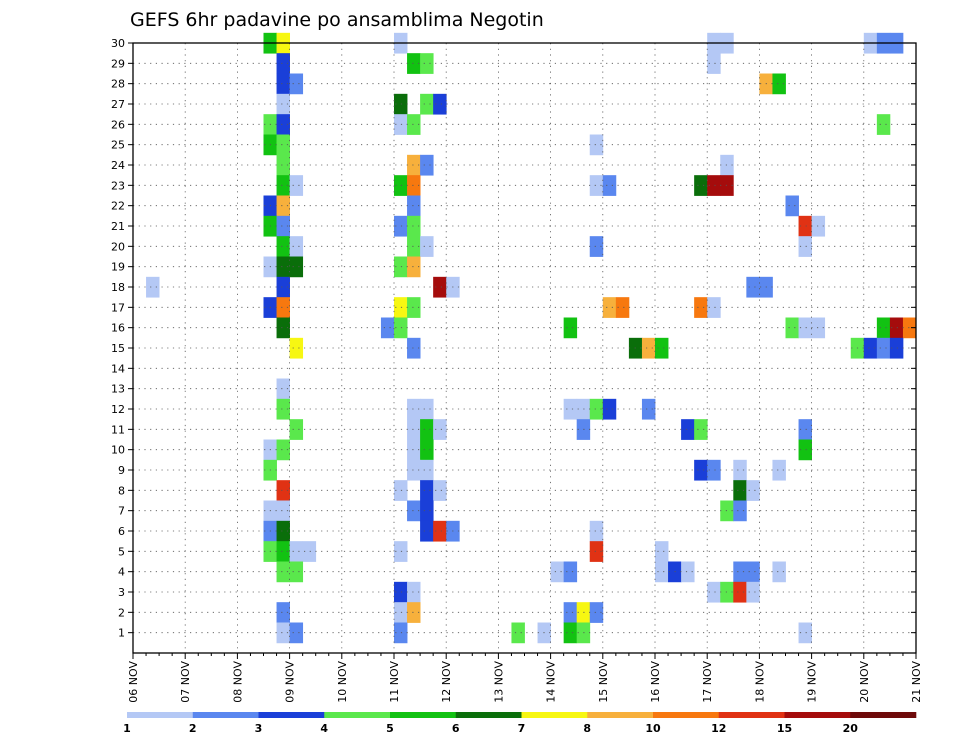 The height and width of the screenshot is (742, 960). What do you see at coordinates (394, 682) in the screenshot?
I see `x-tick-label: 11 NOV` at bounding box center [394, 682].